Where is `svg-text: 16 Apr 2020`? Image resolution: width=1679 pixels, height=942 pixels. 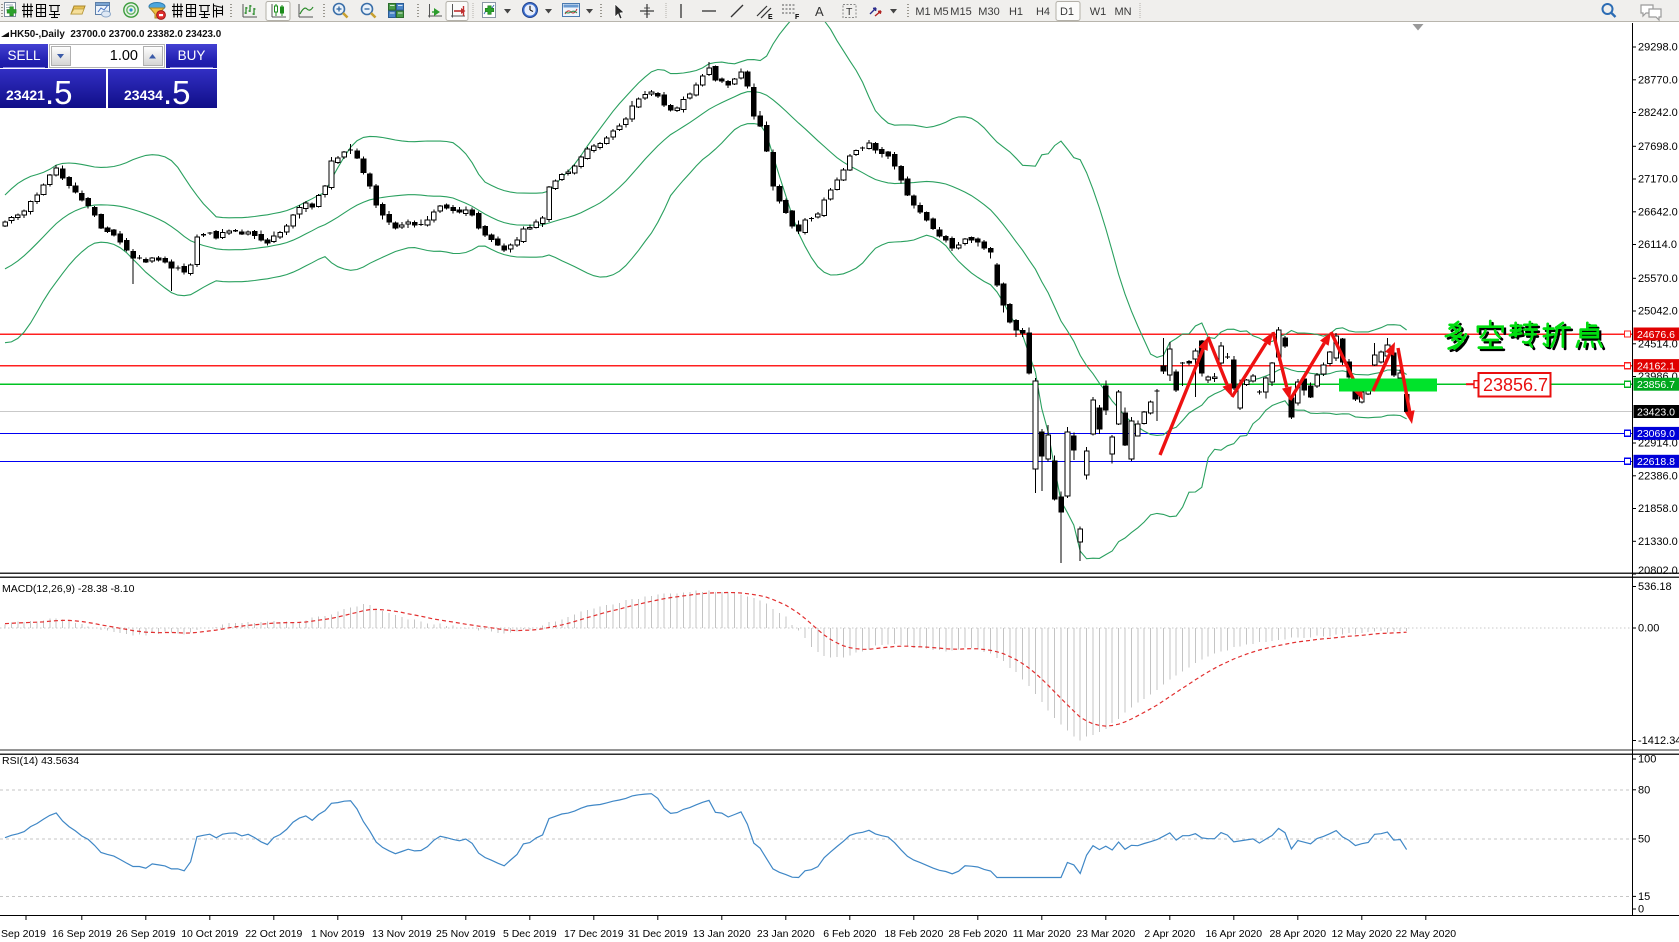 svg-text: 16 Apr 2020 is located at coordinates (1233, 934).